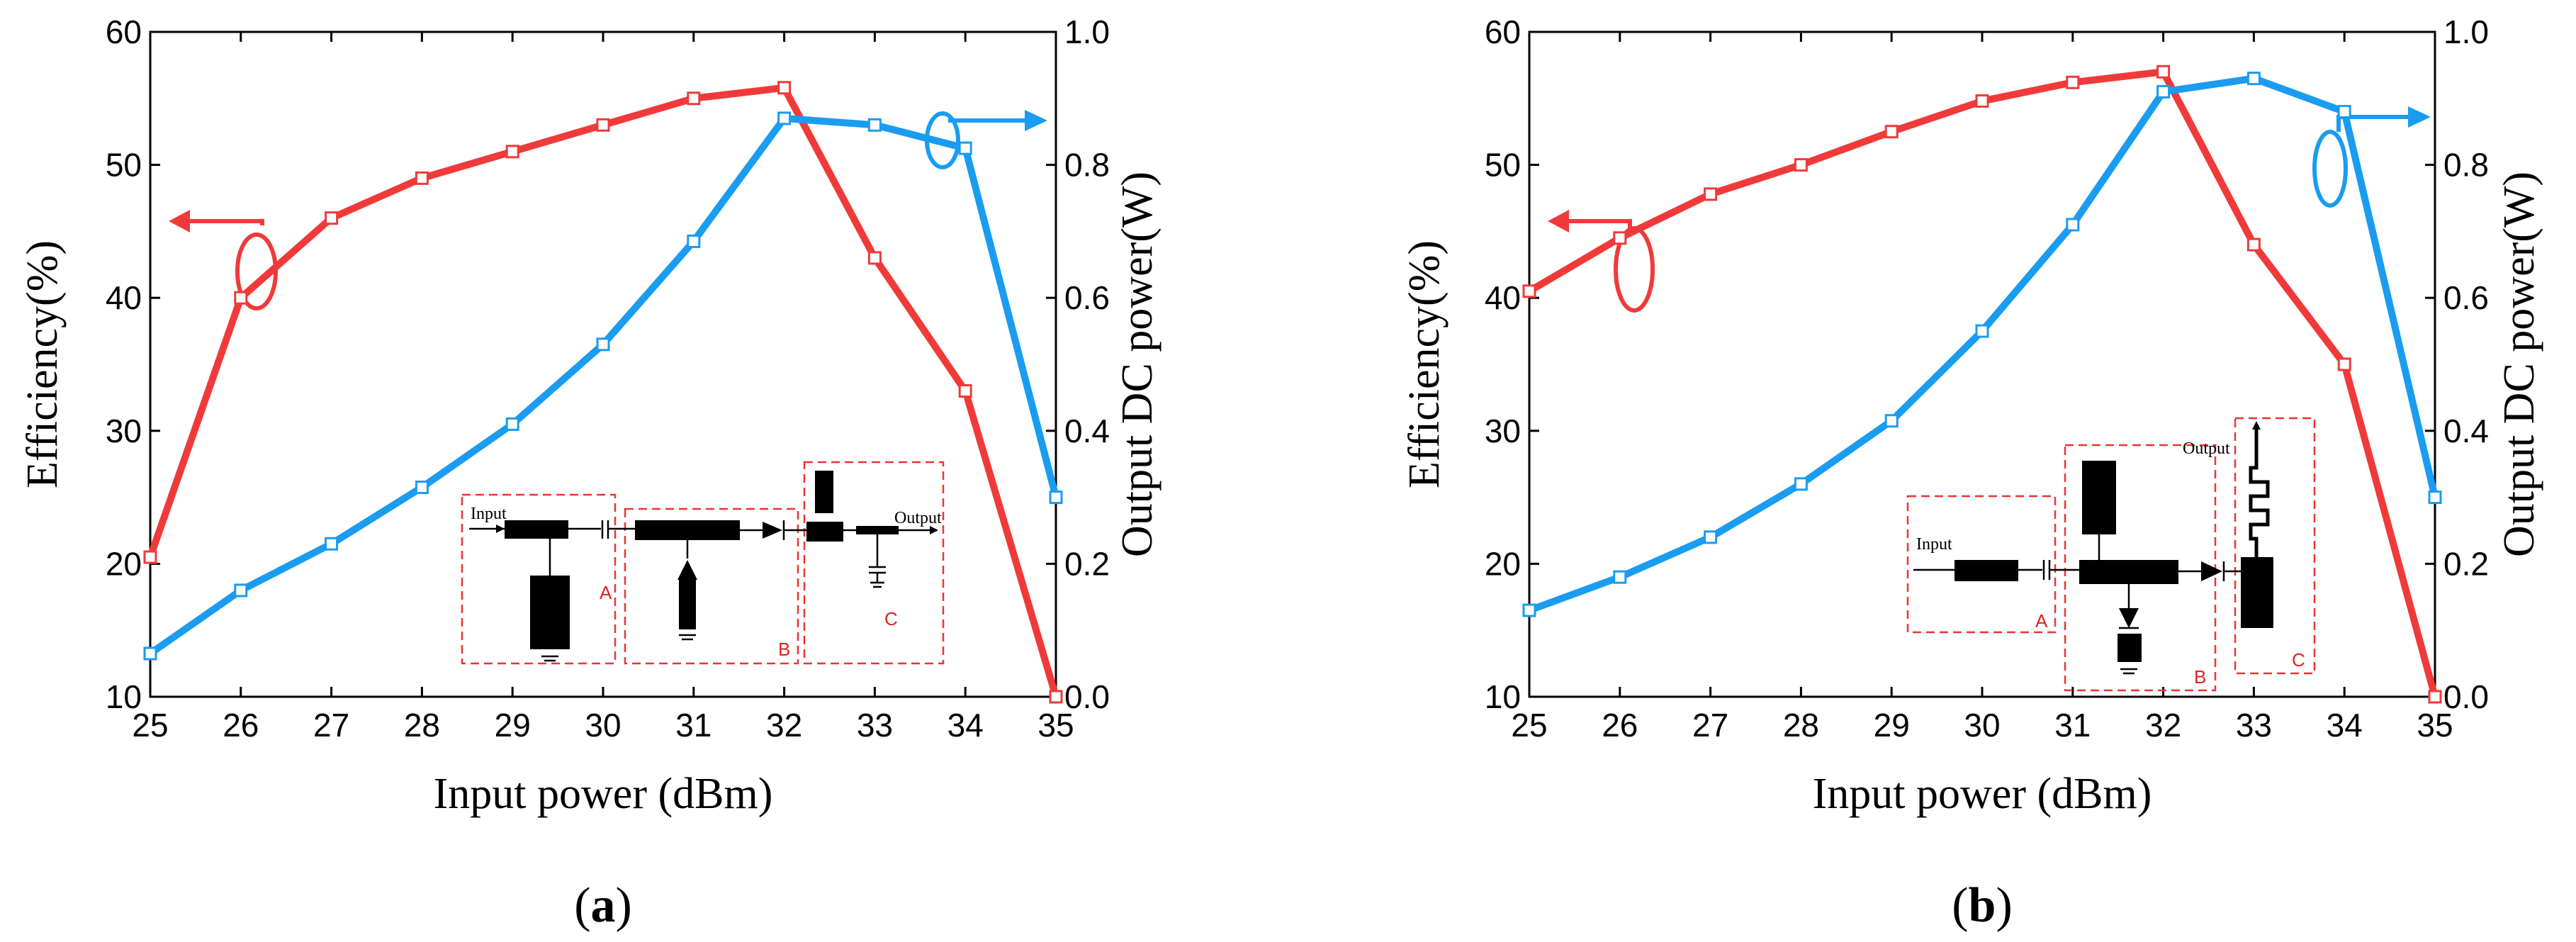 This screenshot has height=942, width=2576. What do you see at coordinates (1503, 563) in the screenshot?
I see `y-tick-label-left: 20` at bounding box center [1503, 563].